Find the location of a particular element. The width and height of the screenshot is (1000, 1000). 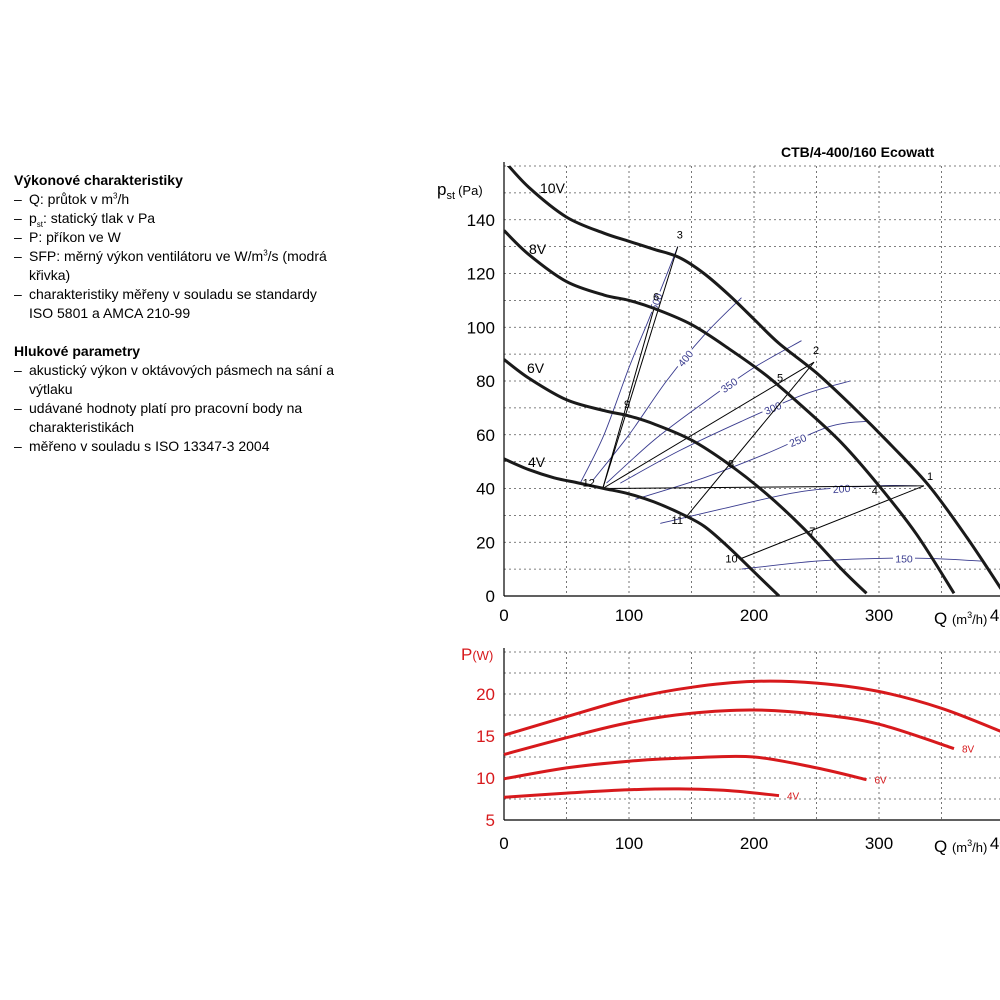

series-label: 10V is located at coordinates (553, 188).